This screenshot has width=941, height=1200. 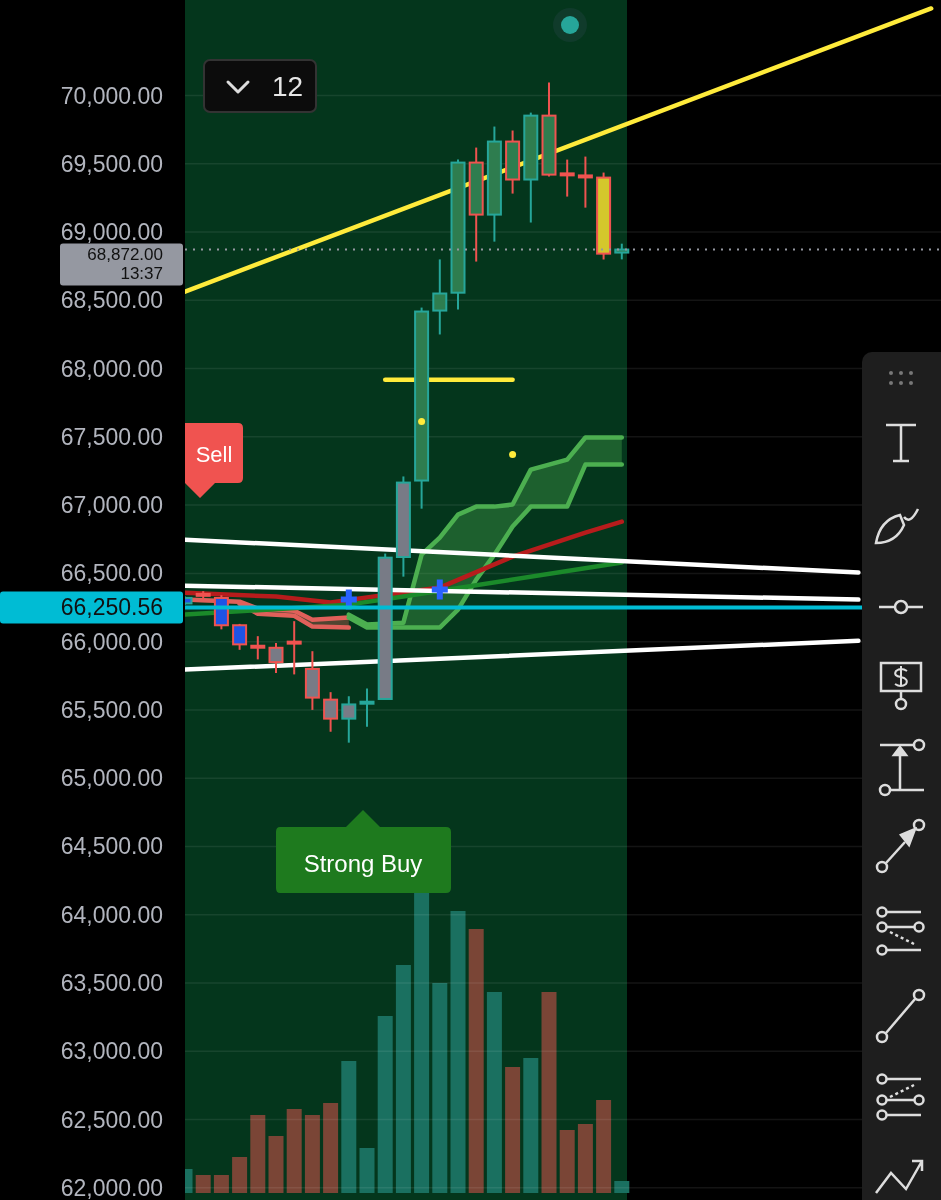 What do you see at coordinates (111, 300) in the screenshot?
I see `y-tick-label: 68,500.00` at bounding box center [111, 300].